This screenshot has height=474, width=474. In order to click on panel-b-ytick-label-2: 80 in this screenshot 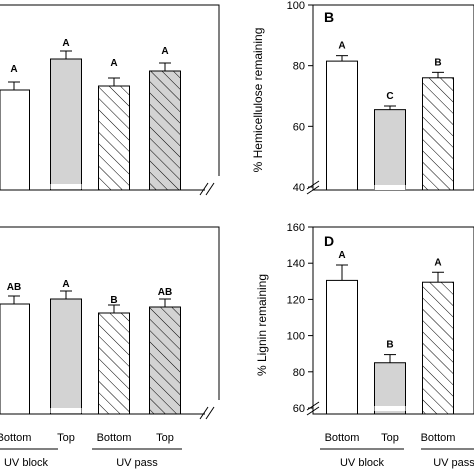, I will do `click(299, 67)`.